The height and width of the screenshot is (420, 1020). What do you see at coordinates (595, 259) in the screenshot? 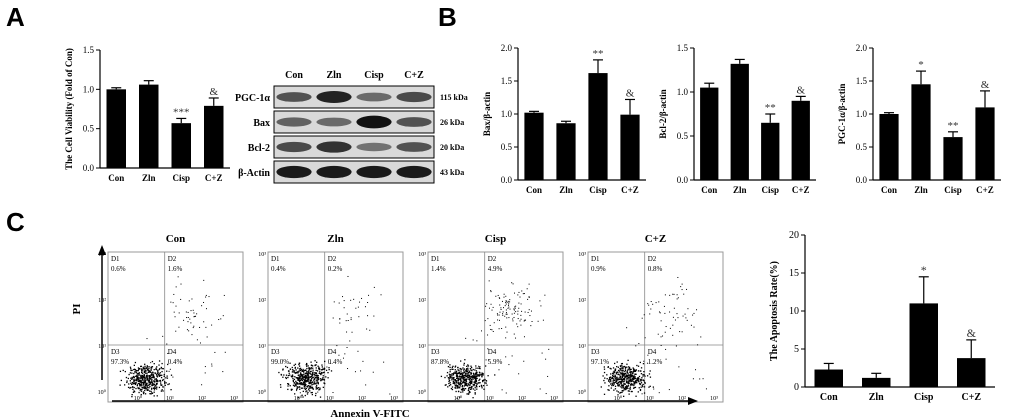
I see `quadrant-label: D1` at bounding box center [595, 259].